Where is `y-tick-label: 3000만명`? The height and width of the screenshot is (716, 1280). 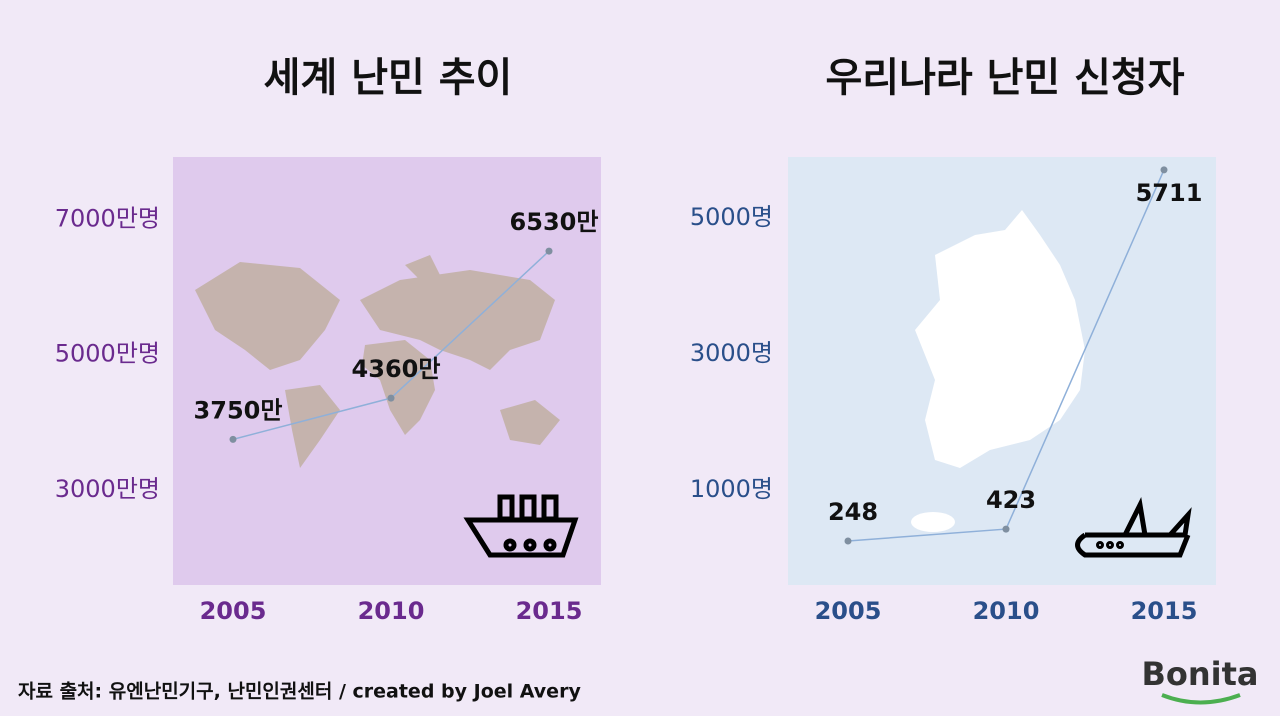
y-tick-label: 3000만명 is located at coordinates (107, 489).